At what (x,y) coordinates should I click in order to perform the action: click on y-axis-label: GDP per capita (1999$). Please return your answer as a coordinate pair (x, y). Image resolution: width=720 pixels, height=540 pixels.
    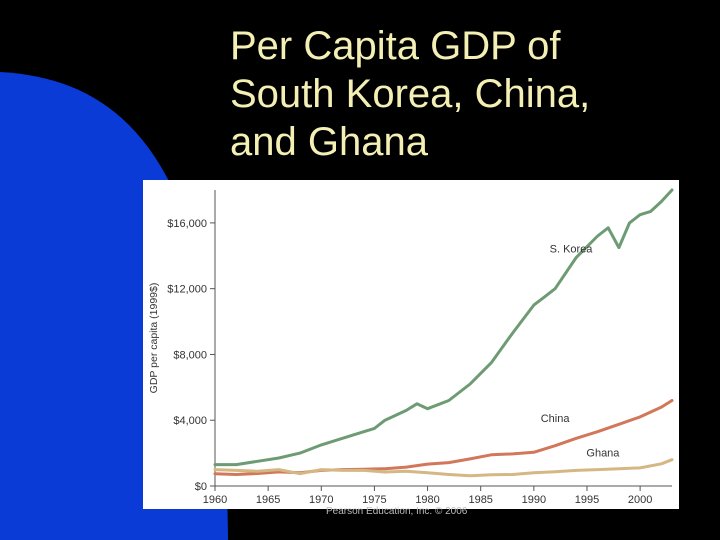
    Looking at the image, I should click on (154, 338).